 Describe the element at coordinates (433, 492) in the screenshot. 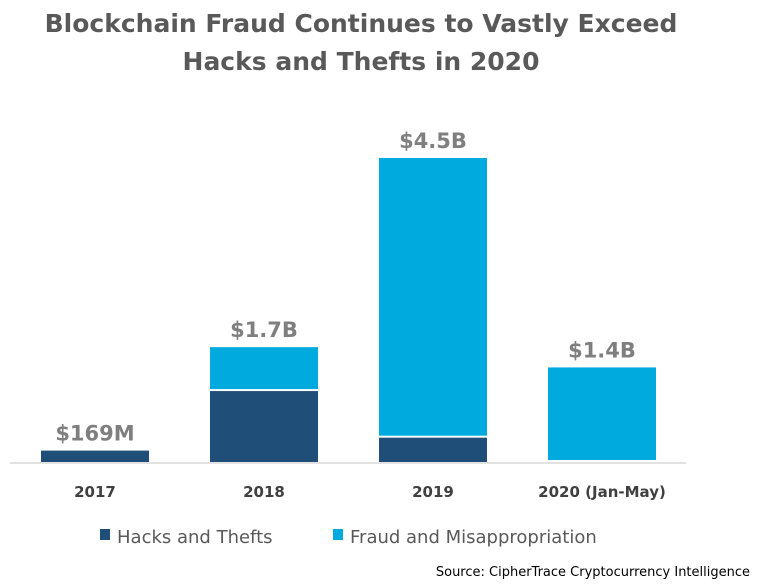

I see `category-tick-label: 2019` at that location.